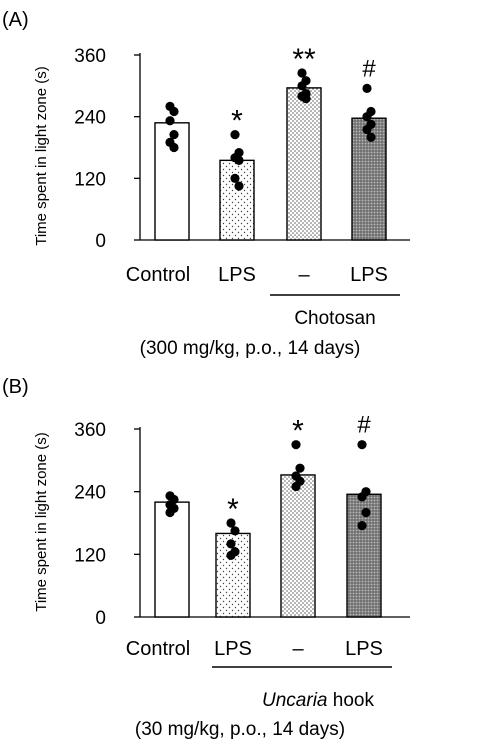 This screenshot has width=498, height=743. Describe the element at coordinates (15, 387) in the screenshot. I see `panel-b-label: (B)` at that location.